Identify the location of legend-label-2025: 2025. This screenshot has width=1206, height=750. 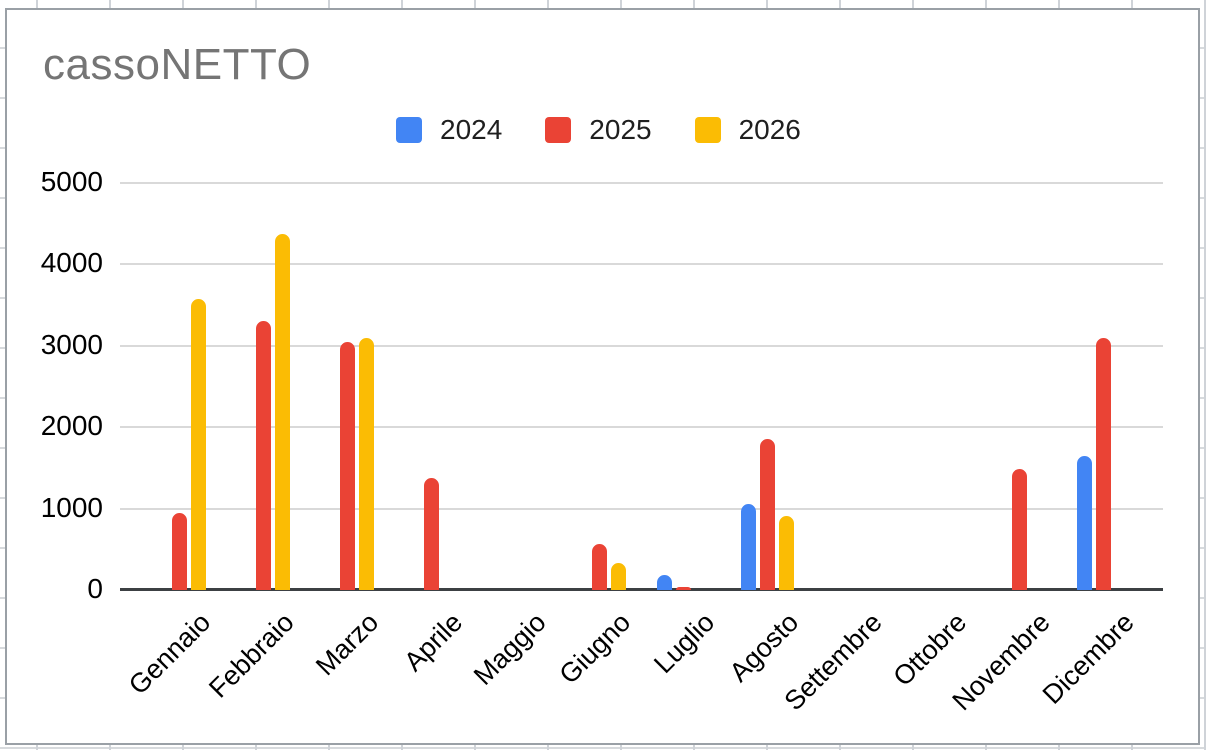
(620, 129).